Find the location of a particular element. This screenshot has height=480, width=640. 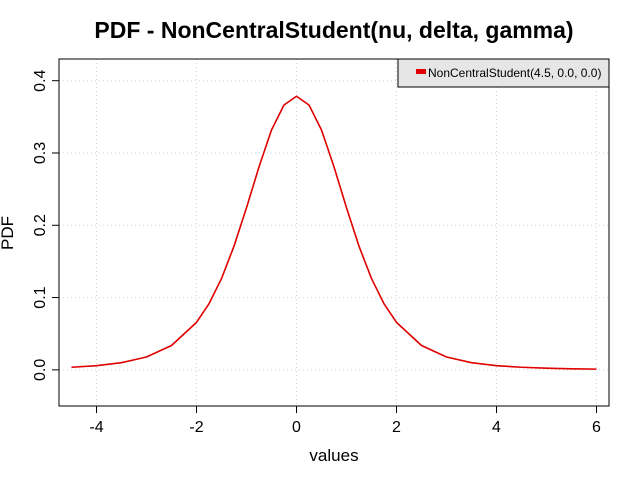

x-tick-label: 2 is located at coordinates (396, 427).